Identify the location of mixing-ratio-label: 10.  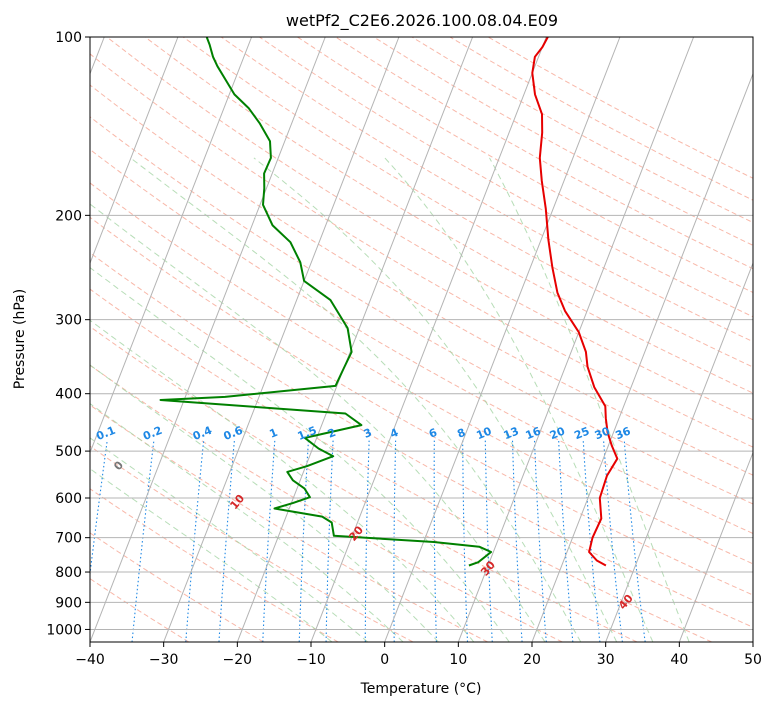
(483, 433).